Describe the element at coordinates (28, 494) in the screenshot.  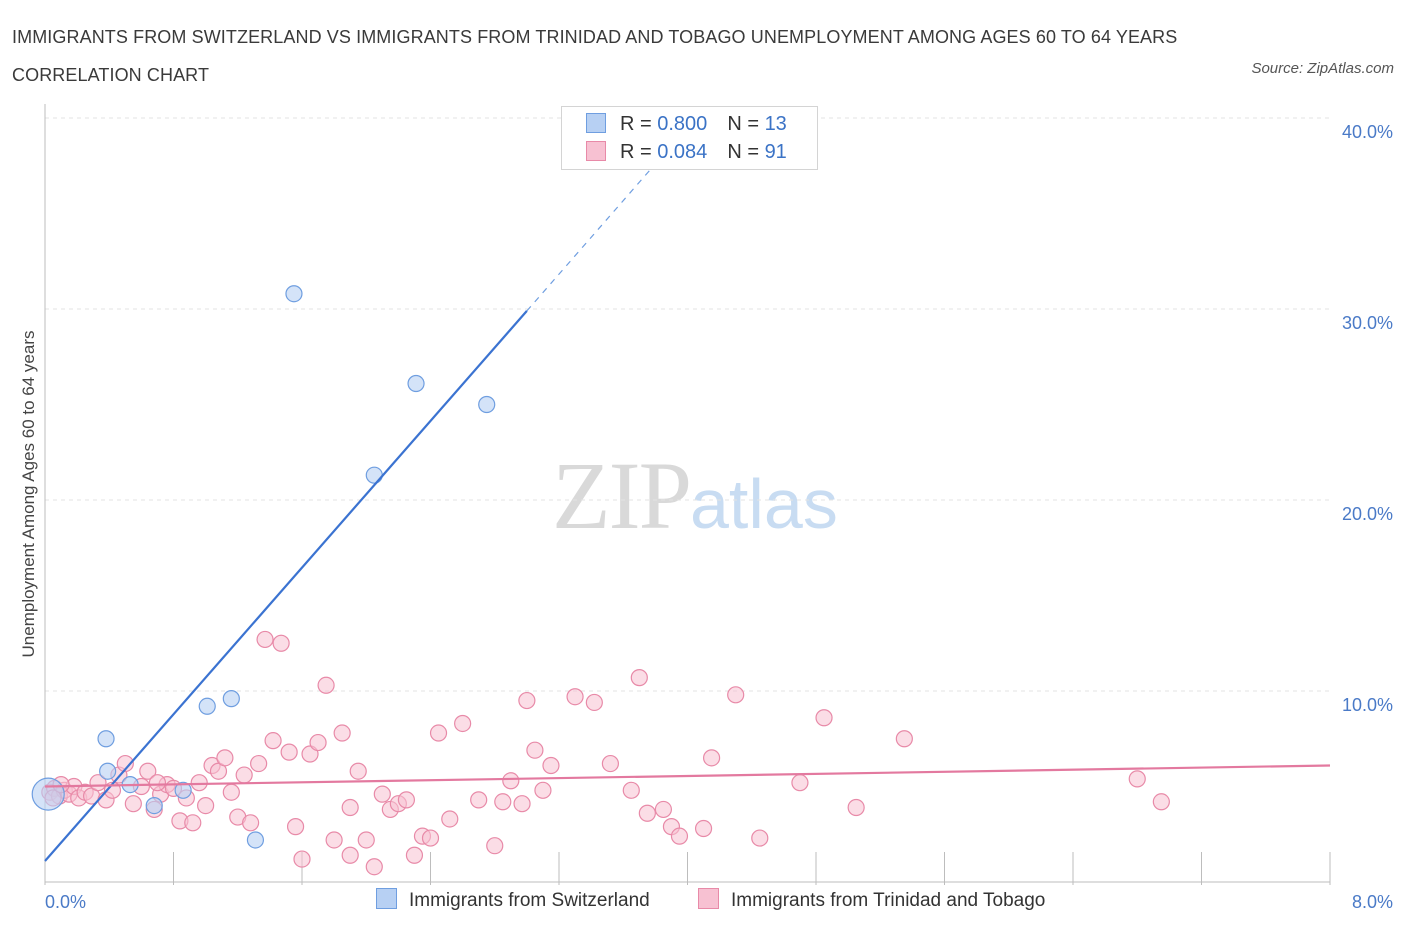
I see `y-axis-label: Unemployment Among Ages 60 to 64 years` at that location.